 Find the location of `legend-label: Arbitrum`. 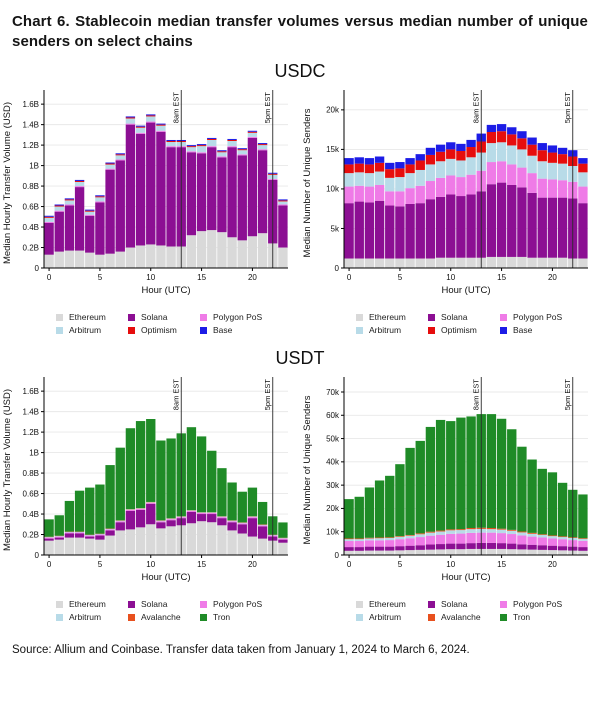

legend-label: Arbitrum is located at coordinates (385, 330).